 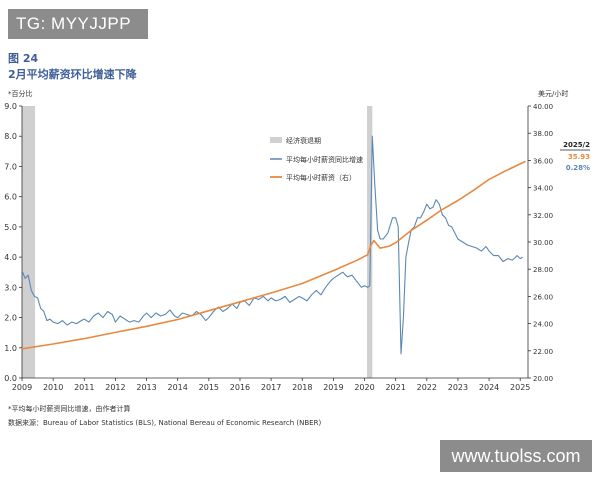 I want to click on right-tick-label: 22.00, so click(x=543, y=352).